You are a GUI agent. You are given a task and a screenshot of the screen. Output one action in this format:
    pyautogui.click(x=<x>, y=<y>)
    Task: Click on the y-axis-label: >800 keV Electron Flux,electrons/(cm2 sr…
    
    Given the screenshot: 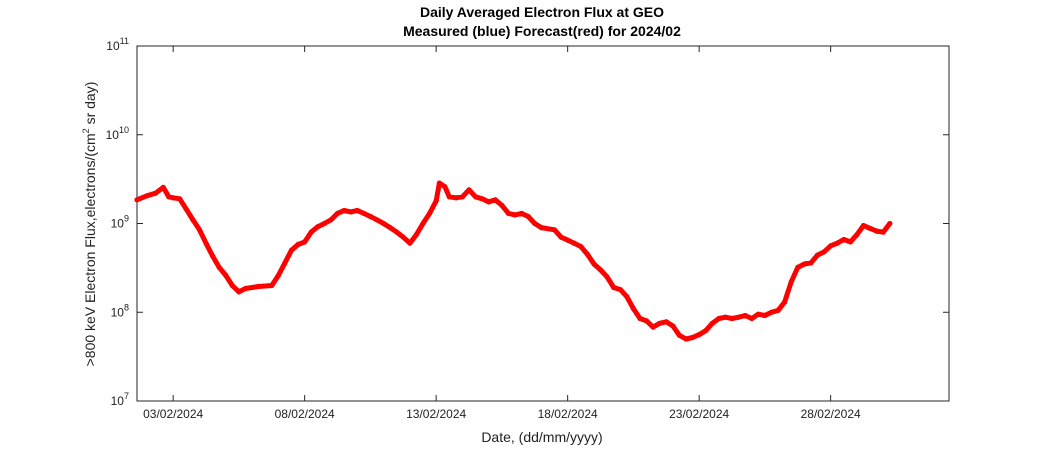 What is the action you would take?
    pyautogui.click(x=89, y=224)
    